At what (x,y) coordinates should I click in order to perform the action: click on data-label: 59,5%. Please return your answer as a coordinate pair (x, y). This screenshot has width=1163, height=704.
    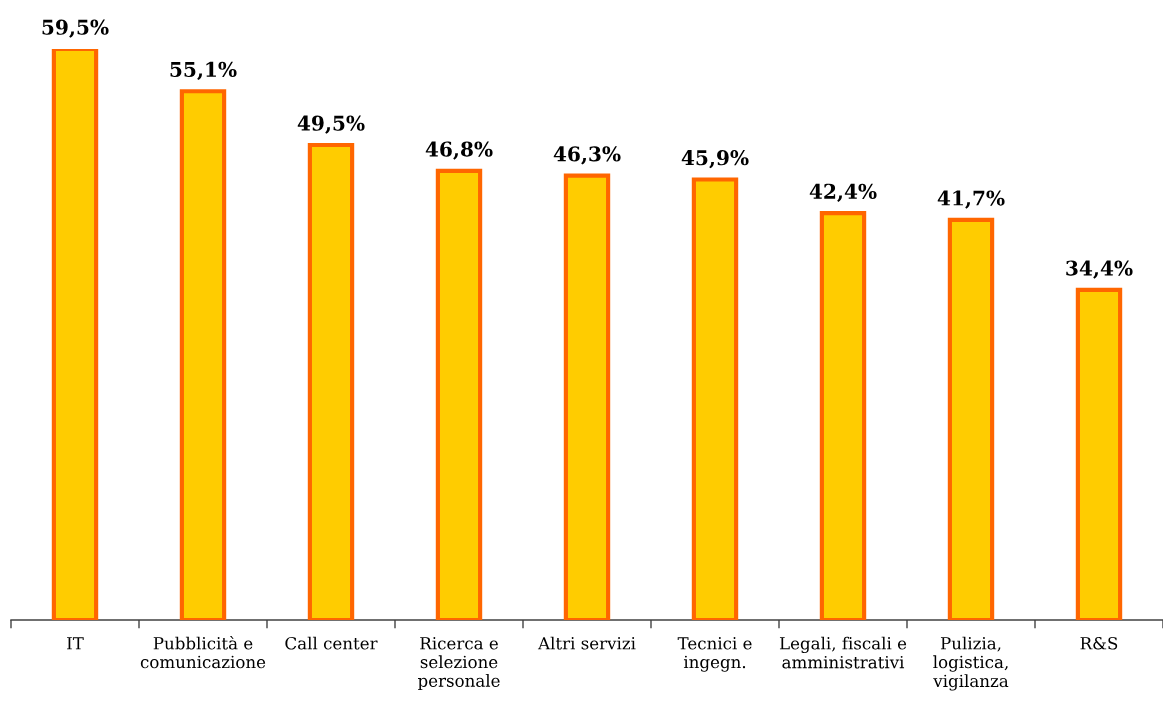
    Looking at the image, I should click on (75, 28).